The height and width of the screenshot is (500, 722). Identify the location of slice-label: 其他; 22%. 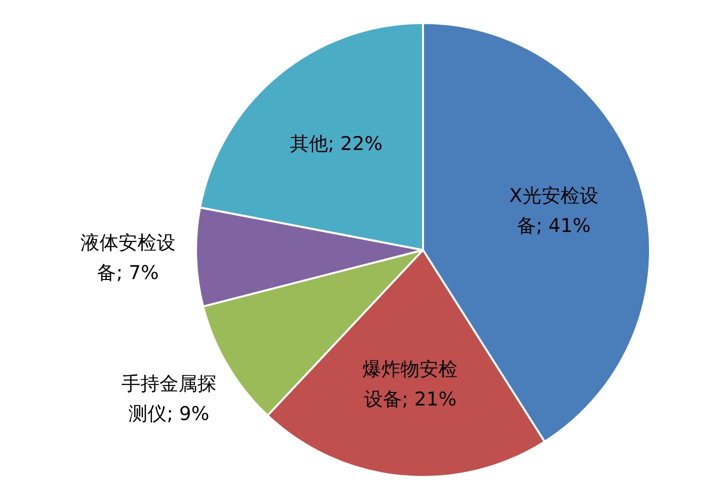
(336, 143).